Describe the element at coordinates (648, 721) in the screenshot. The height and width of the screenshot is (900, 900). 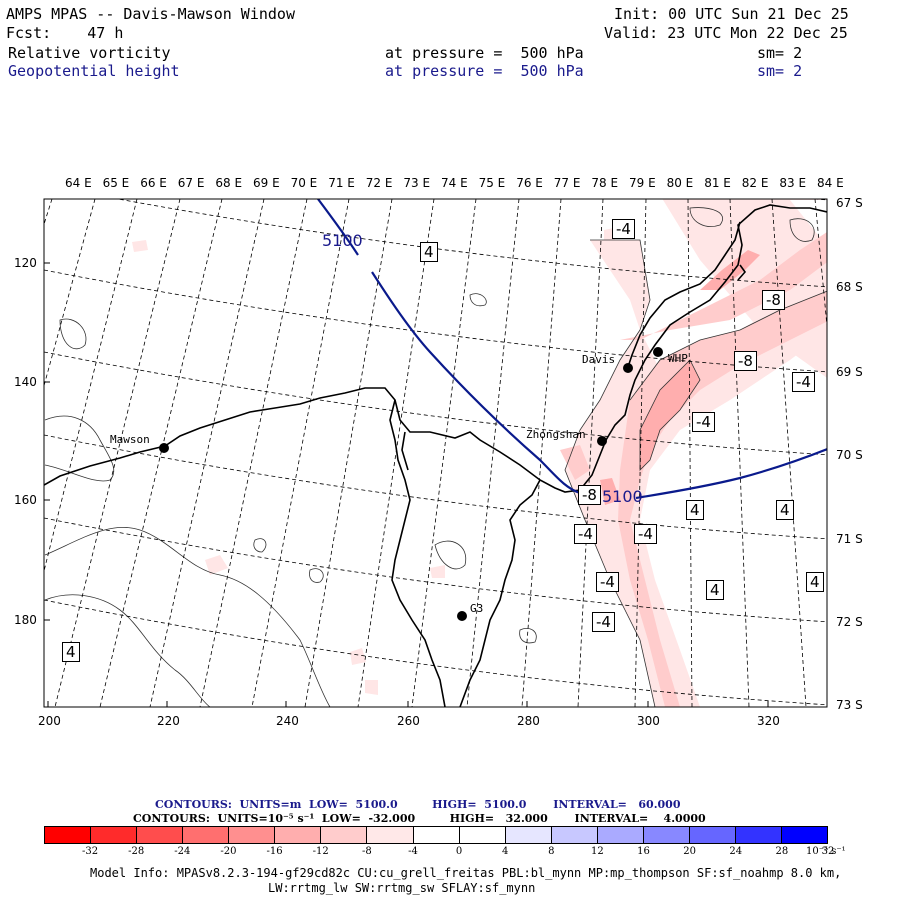
I see `x-axis-label: 300` at that location.